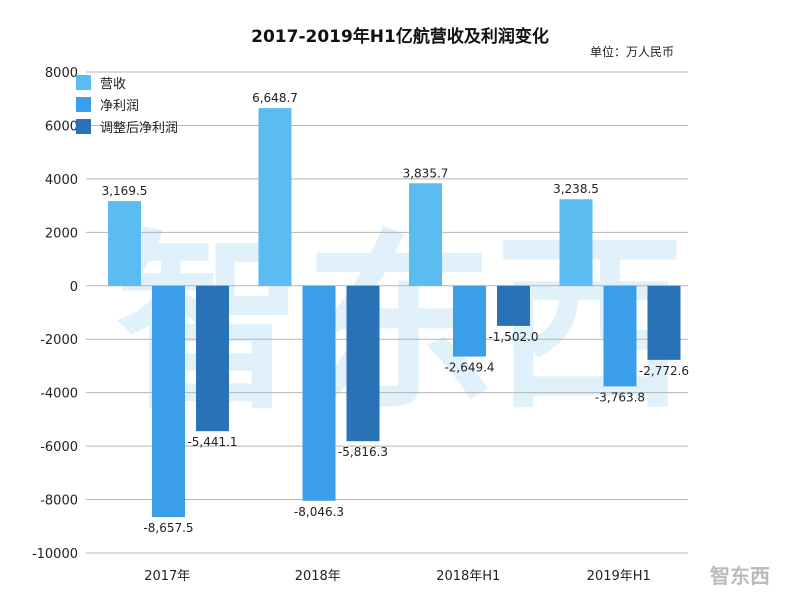  I want to click on data-label: 6,648.7, so click(275, 98).